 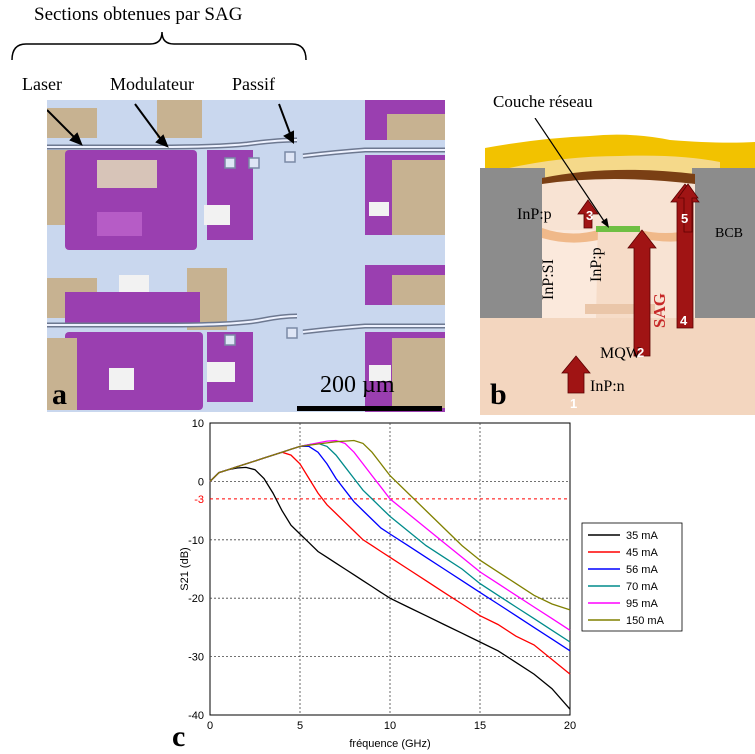 What do you see at coordinates (620, 353) in the screenshot?
I see `mqw-label: MQW` at bounding box center [620, 353].